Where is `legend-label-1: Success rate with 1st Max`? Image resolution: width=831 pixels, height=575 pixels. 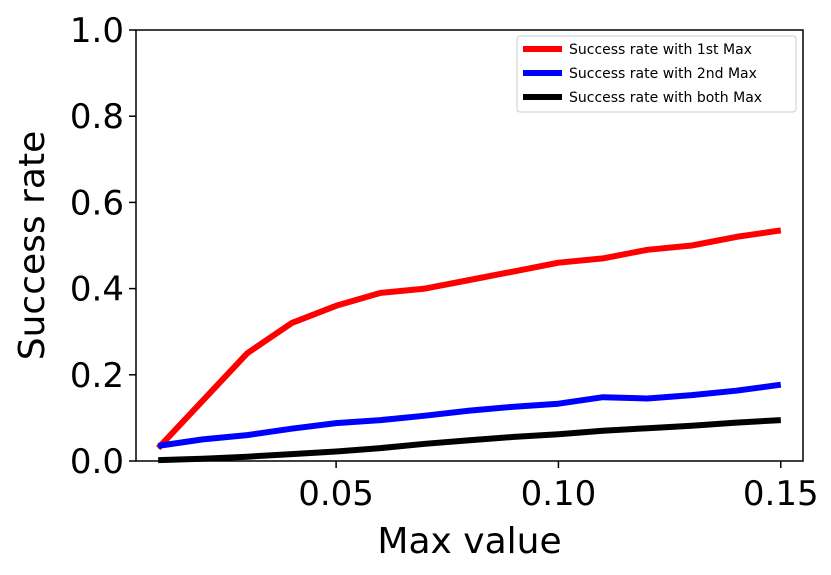
legend-label-1: Success rate with 1st Max is located at coordinates (660, 50).